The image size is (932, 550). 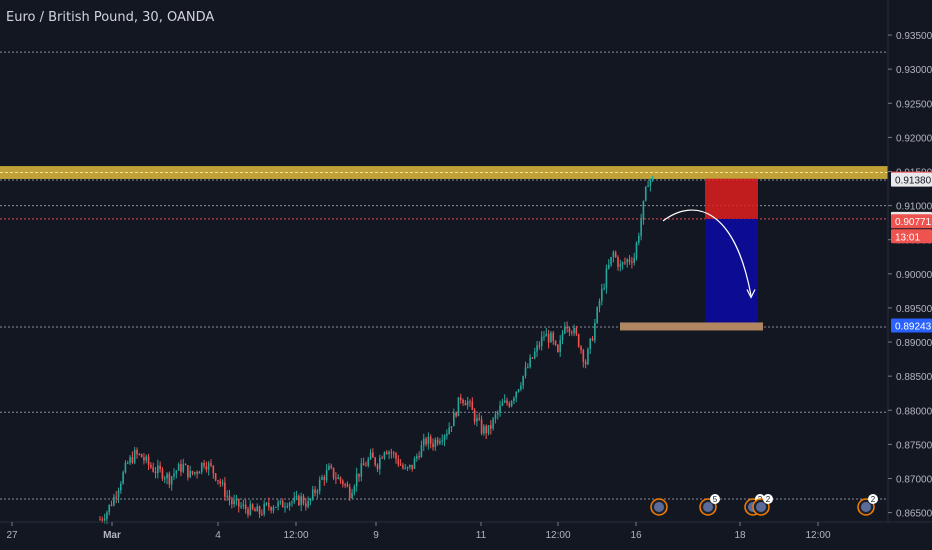 What do you see at coordinates (444, 172) in the screenshot?
I see `resistance-zone` at bounding box center [444, 172].